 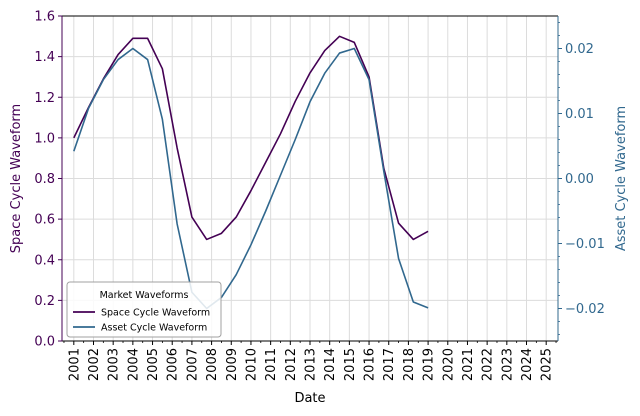 I want to click on x-tick-label: 2007, so click(x=192, y=364).